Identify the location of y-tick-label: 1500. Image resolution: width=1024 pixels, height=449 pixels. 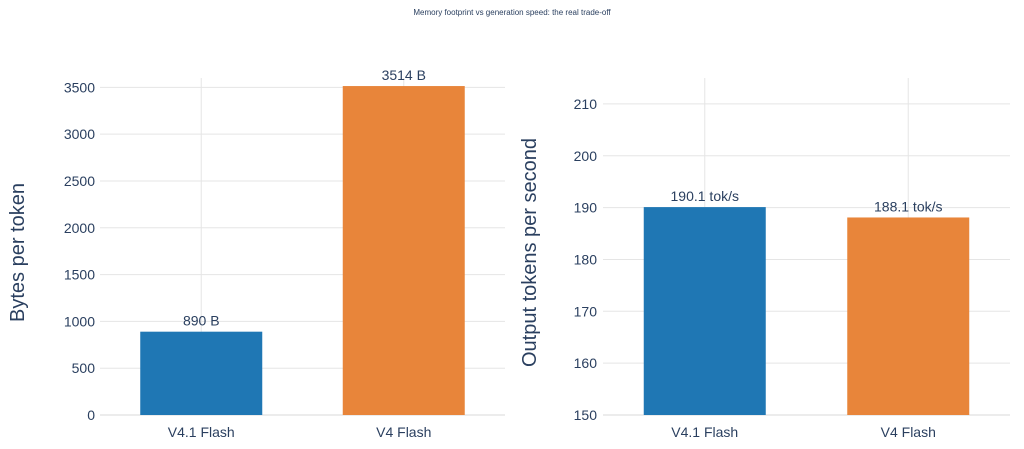
(79, 275).